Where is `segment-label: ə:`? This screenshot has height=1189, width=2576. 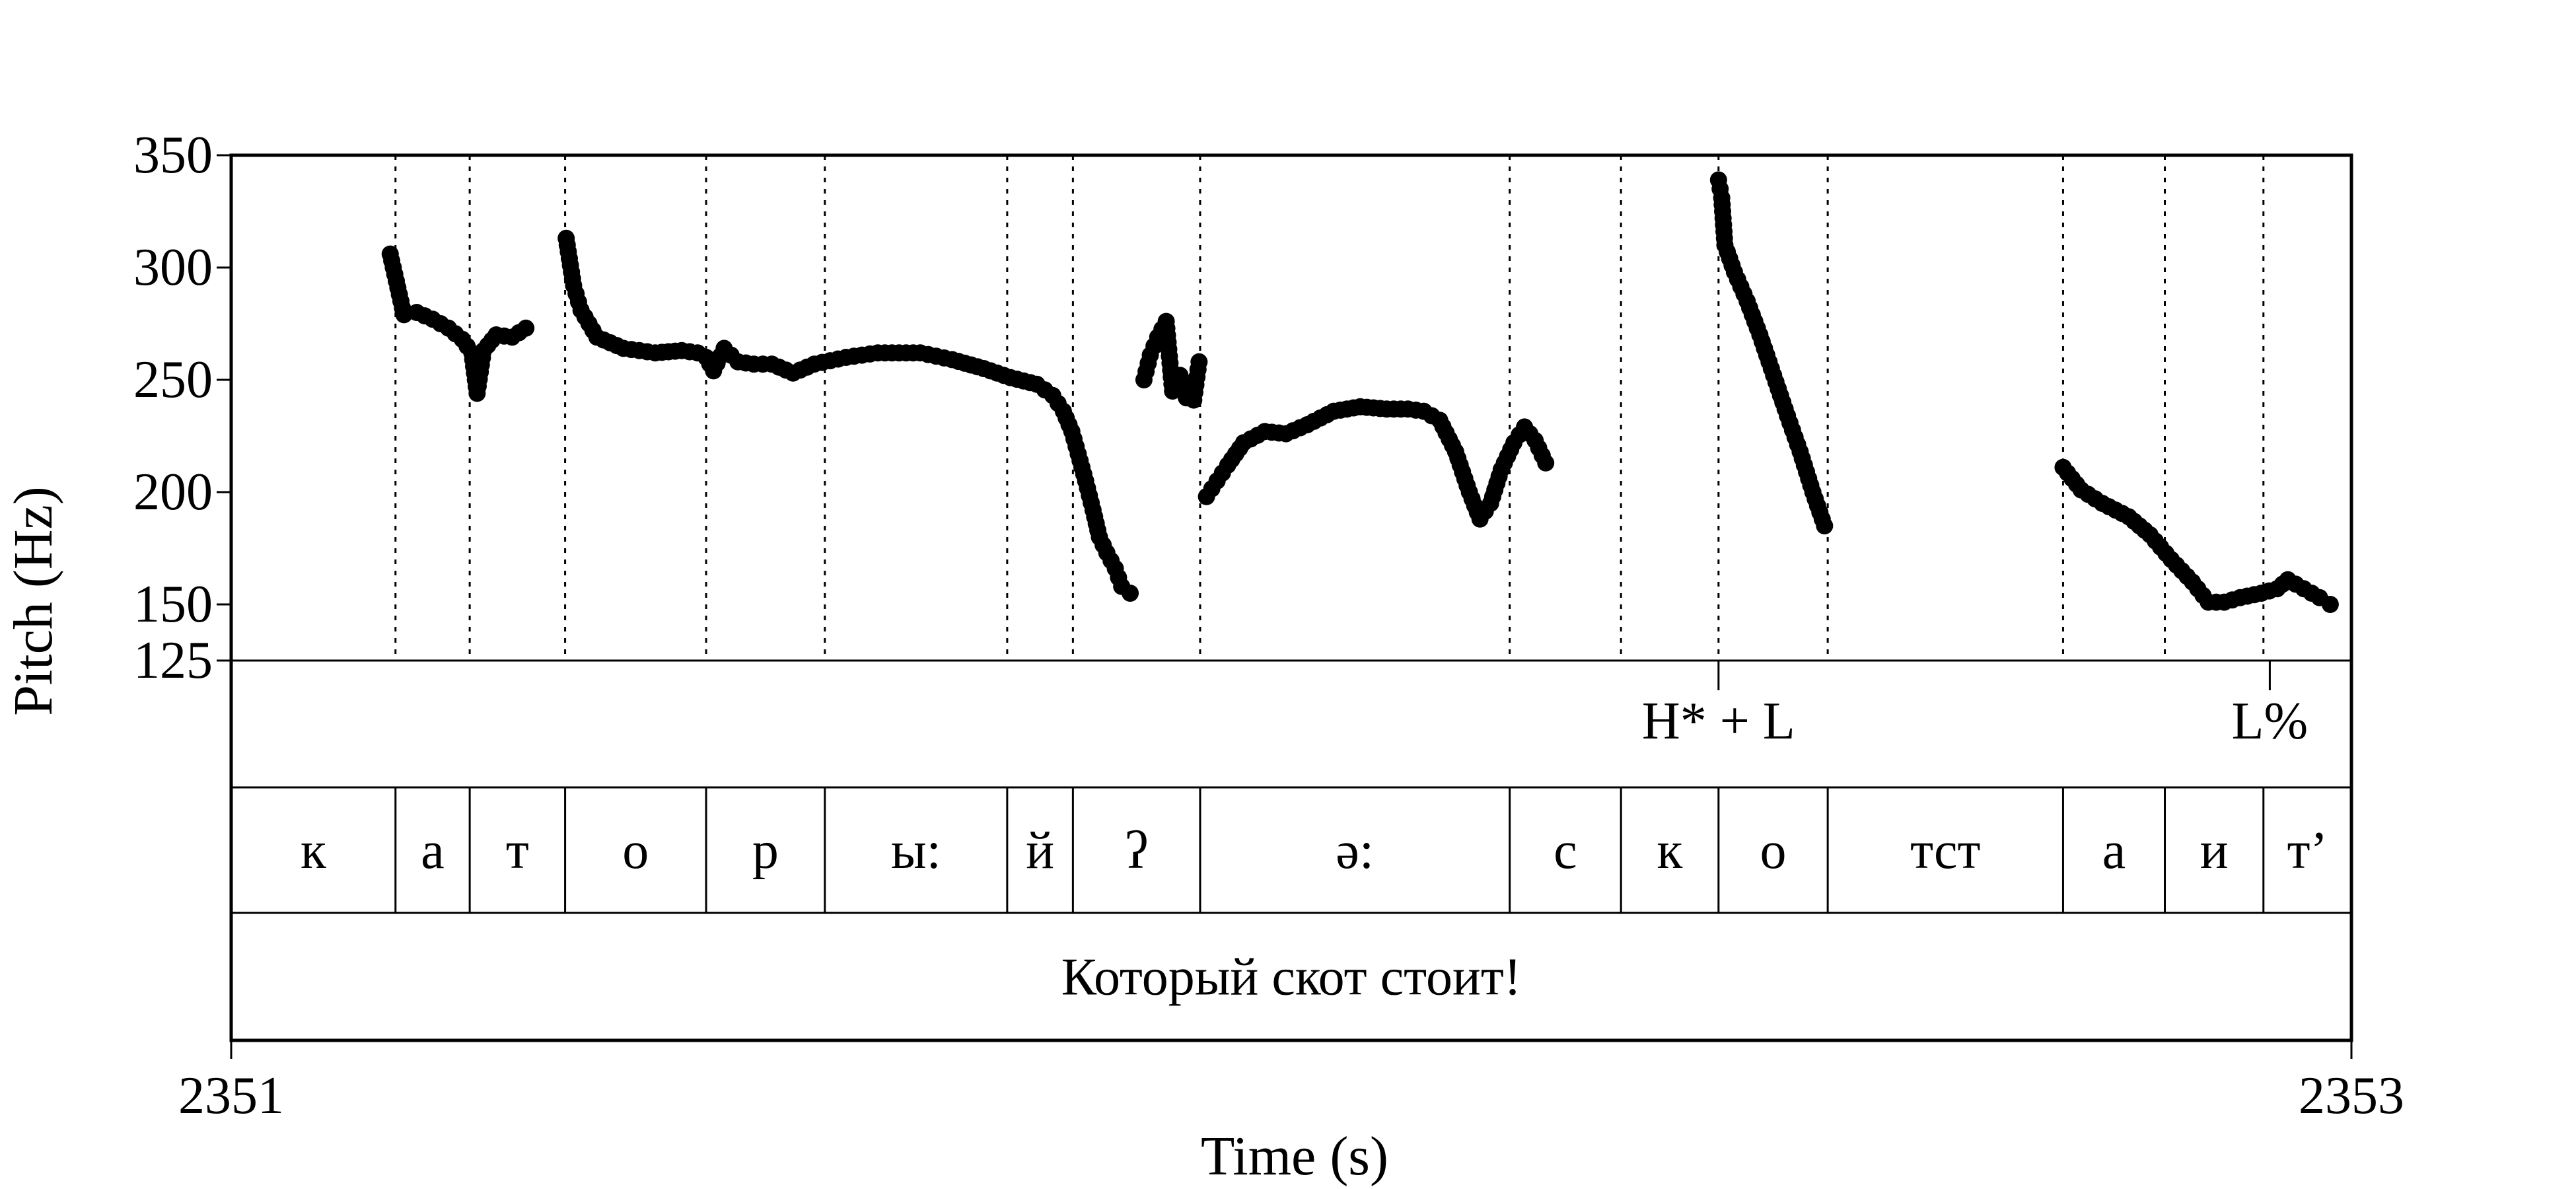 segment-label: ə: is located at coordinates (1355, 851).